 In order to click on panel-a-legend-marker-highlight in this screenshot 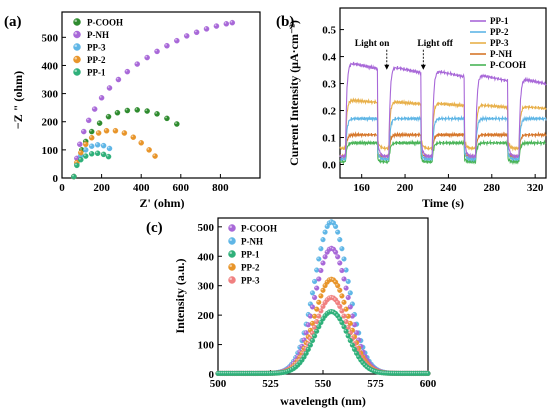, I will do `click(75, 46)`.